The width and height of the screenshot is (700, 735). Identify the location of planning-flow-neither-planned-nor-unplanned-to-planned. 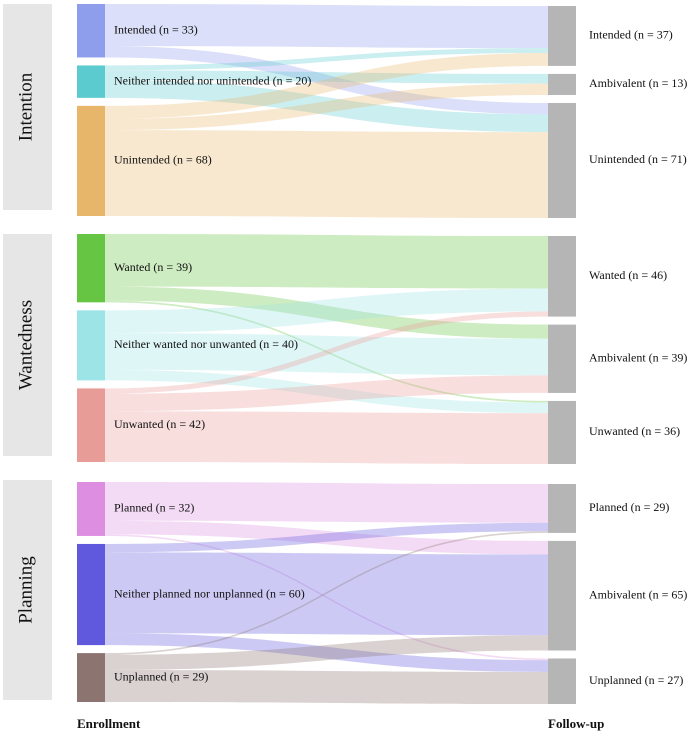
(326, 537).